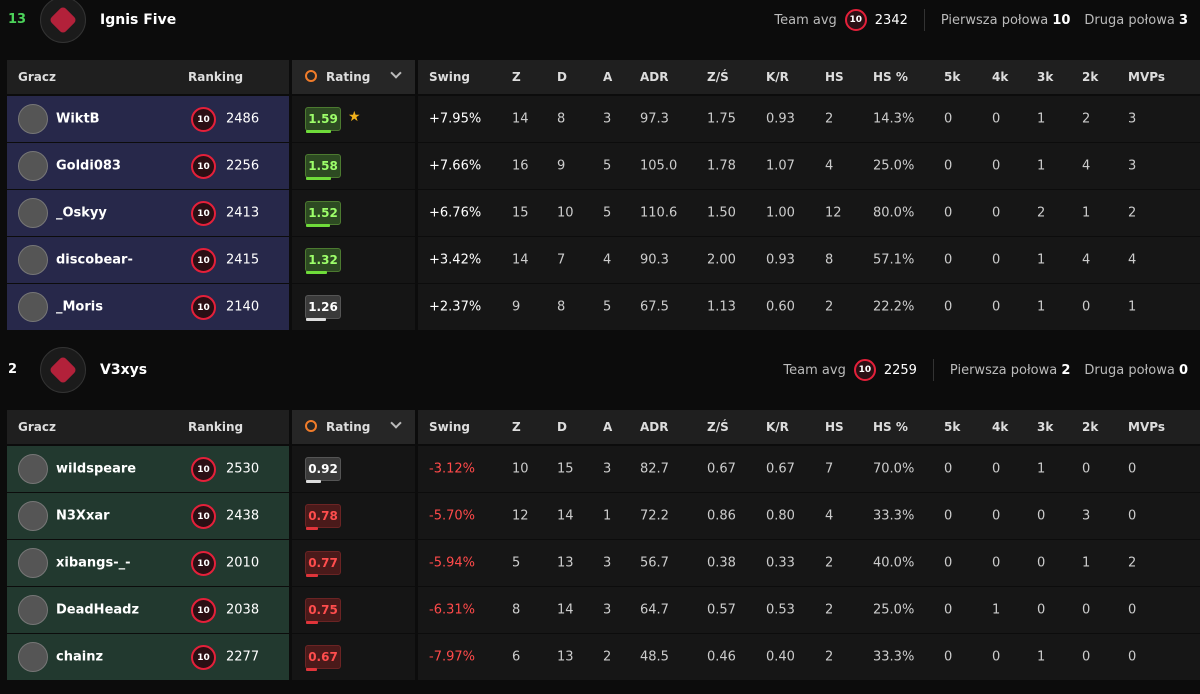 This screenshot has height=694, width=1200. I want to click on player-name: Goldi083, so click(88, 166).